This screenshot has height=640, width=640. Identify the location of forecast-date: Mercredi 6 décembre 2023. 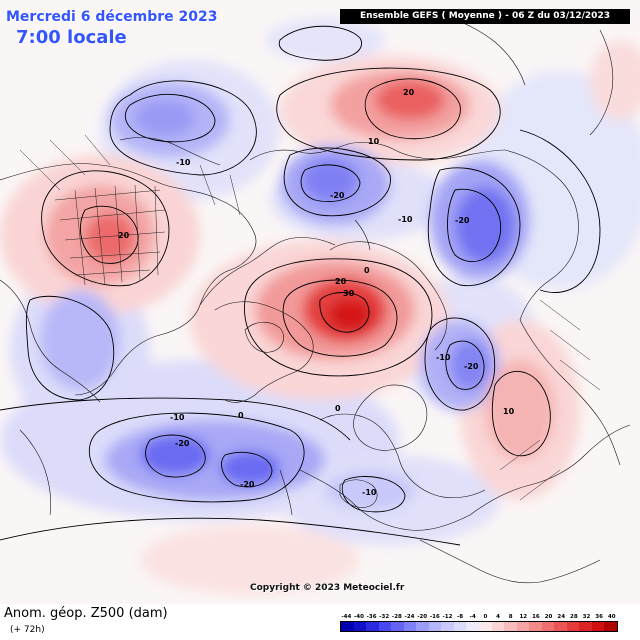
(112, 17).